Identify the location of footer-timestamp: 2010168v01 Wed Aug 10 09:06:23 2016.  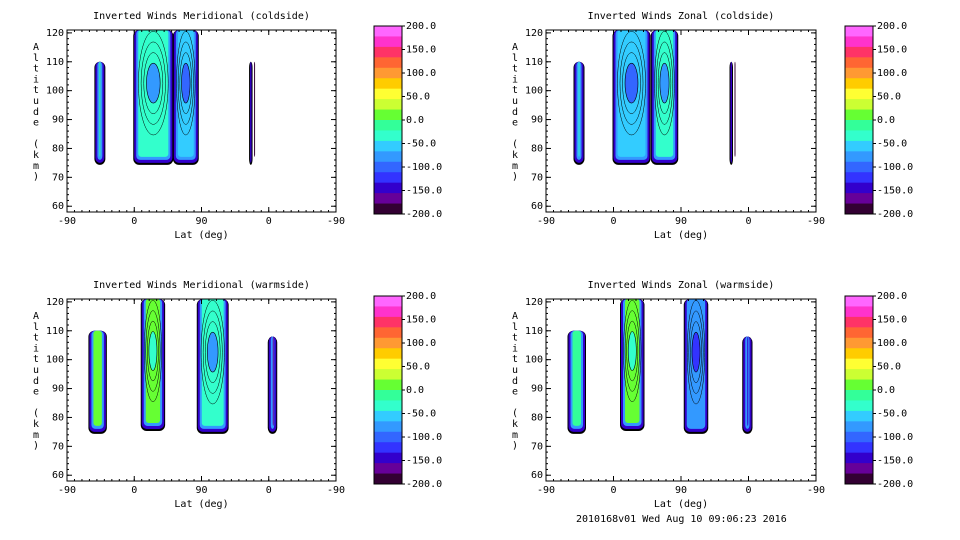
(681, 519).